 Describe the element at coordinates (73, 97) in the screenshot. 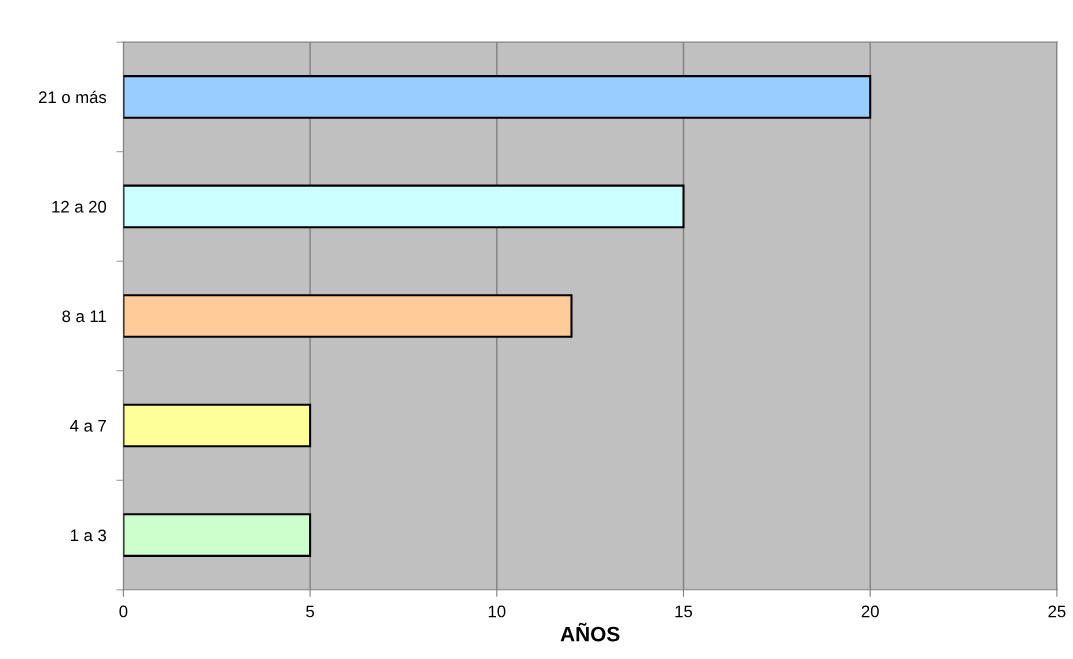

I see `y-tick-label: 21 o más` at that location.